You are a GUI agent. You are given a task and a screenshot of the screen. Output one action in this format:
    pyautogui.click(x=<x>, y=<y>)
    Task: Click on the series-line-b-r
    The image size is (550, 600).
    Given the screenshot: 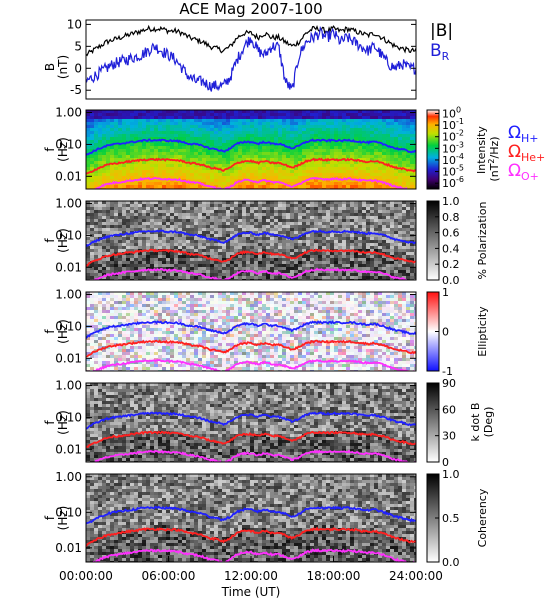 What is the action you would take?
    pyautogui.click(x=251, y=58)
    